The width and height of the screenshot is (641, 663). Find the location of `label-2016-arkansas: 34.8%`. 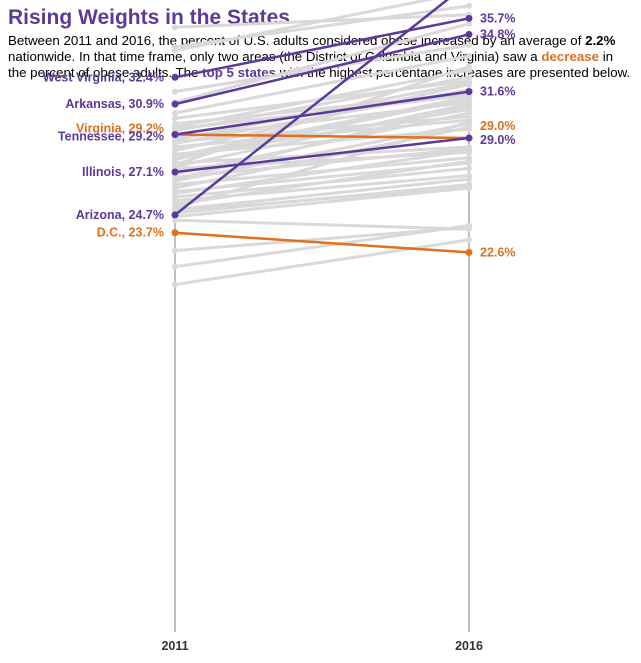

label-2016-arkansas: 34.8% is located at coordinates (497, 34).